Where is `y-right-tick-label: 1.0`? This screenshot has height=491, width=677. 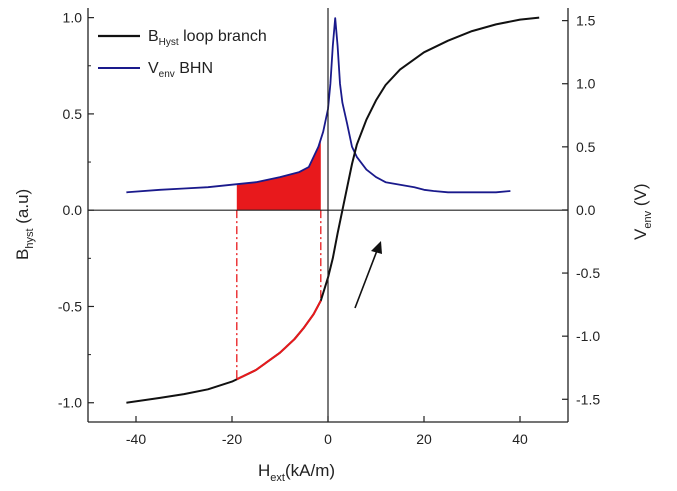 y-right-tick-label: 1.0 is located at coordinates (586, 84).